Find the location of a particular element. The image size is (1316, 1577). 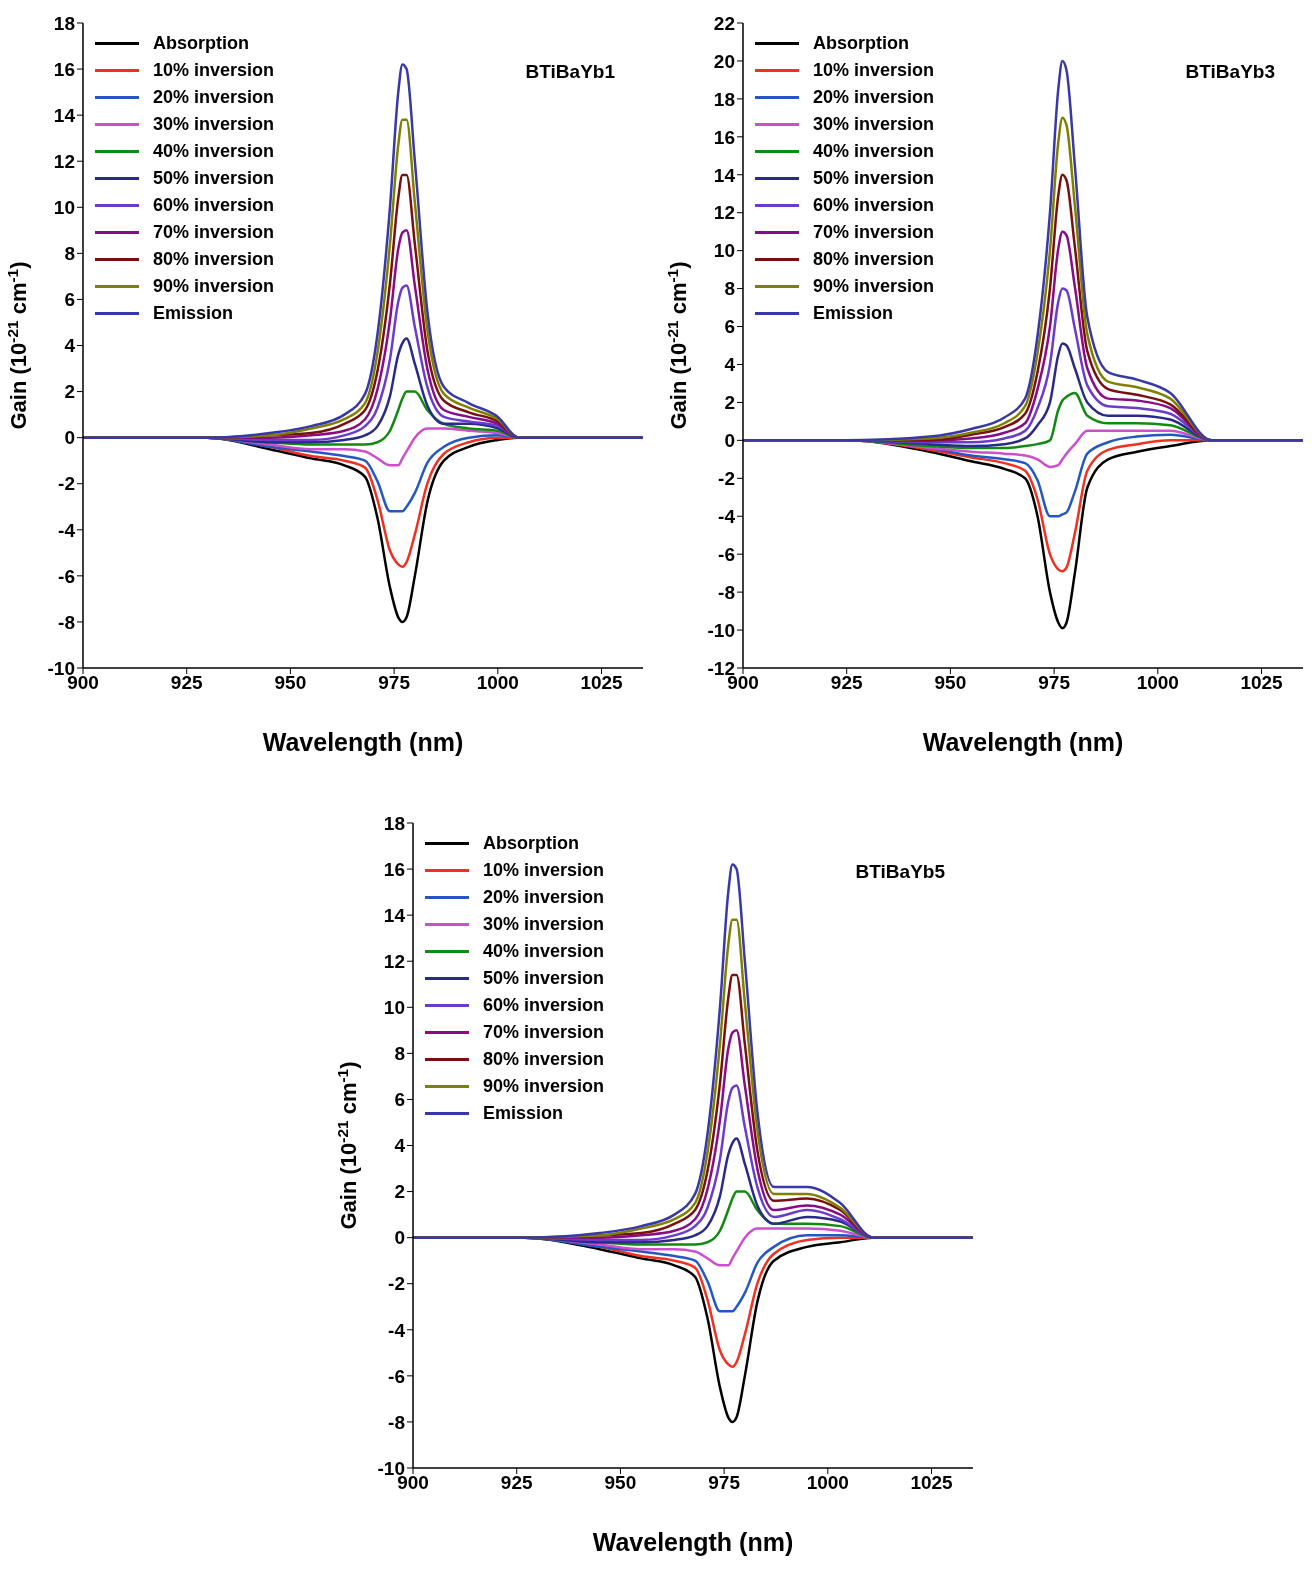

y-tick-label: 22 is located at coordinates (724, 23).